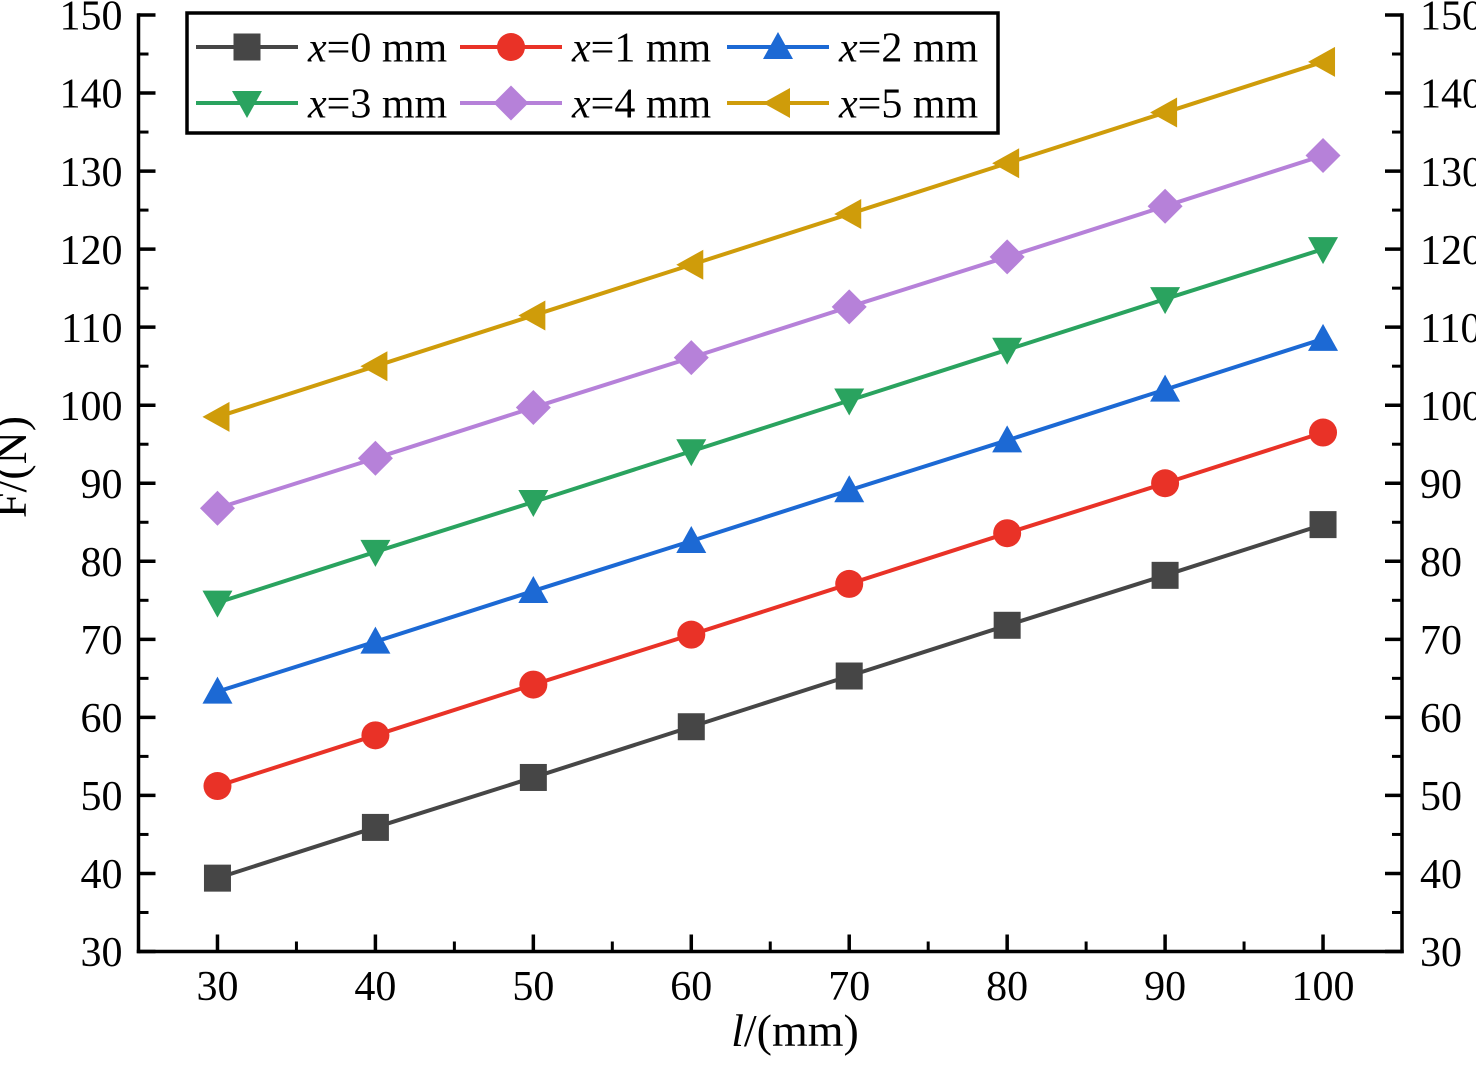  I want to click on y-tick-label-left: 120, so click(91, 251).